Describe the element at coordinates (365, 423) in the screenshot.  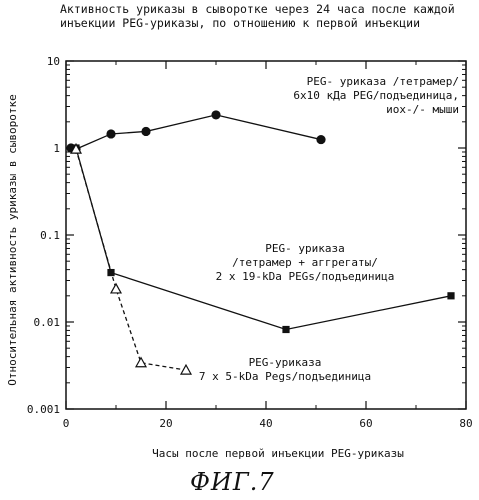
I see `x-tick-label: 60` at that location.